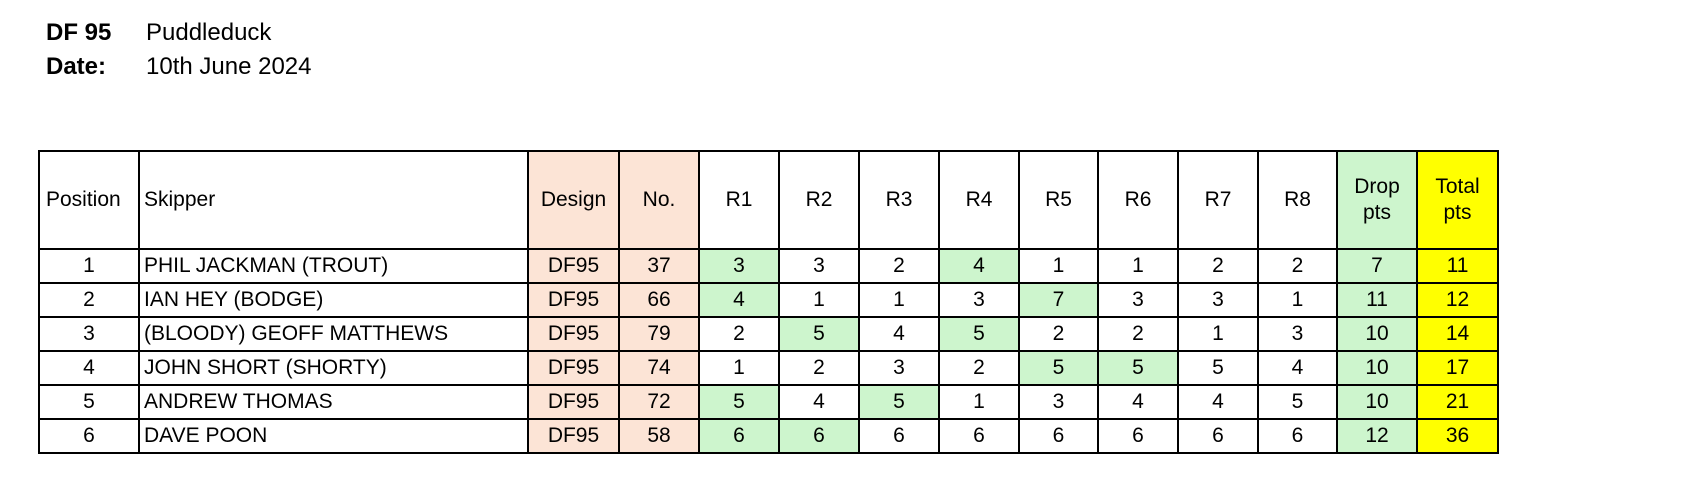 Image resolution: width=1690 pixels, height=502 pixels. I want to click on race-7-cell: 1, so click(1218, 334).